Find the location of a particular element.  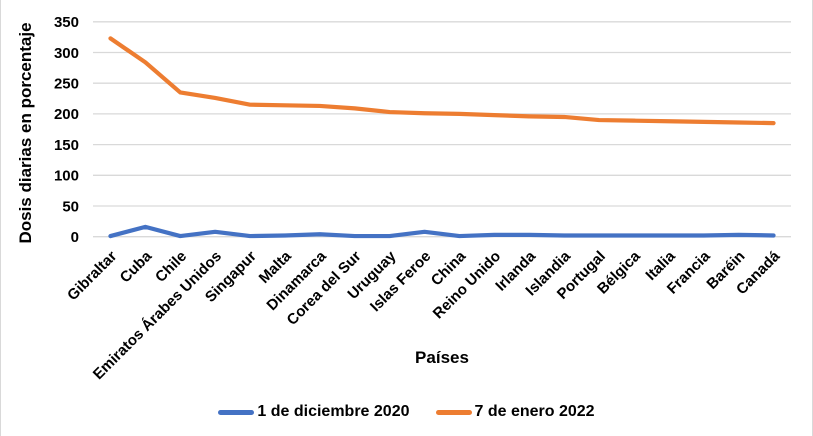

y-tick-label: 200 is located at coordinates (66, 114).